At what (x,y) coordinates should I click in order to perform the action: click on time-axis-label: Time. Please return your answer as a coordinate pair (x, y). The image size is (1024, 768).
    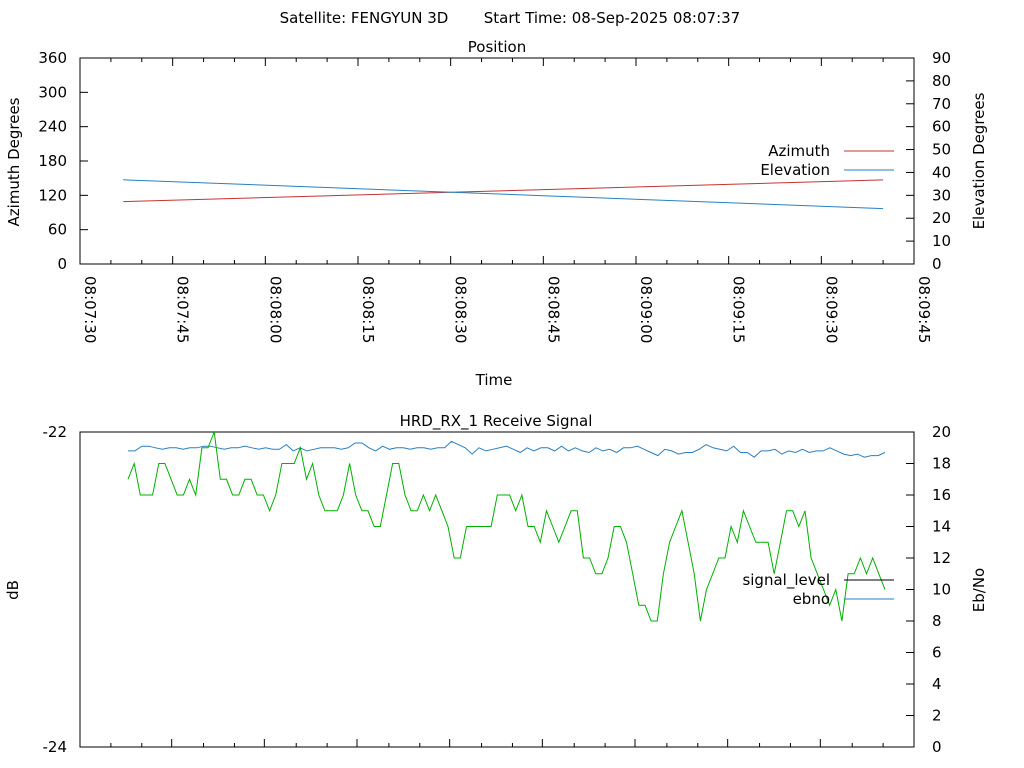
    Looking at the image, I should click on (494, 380).